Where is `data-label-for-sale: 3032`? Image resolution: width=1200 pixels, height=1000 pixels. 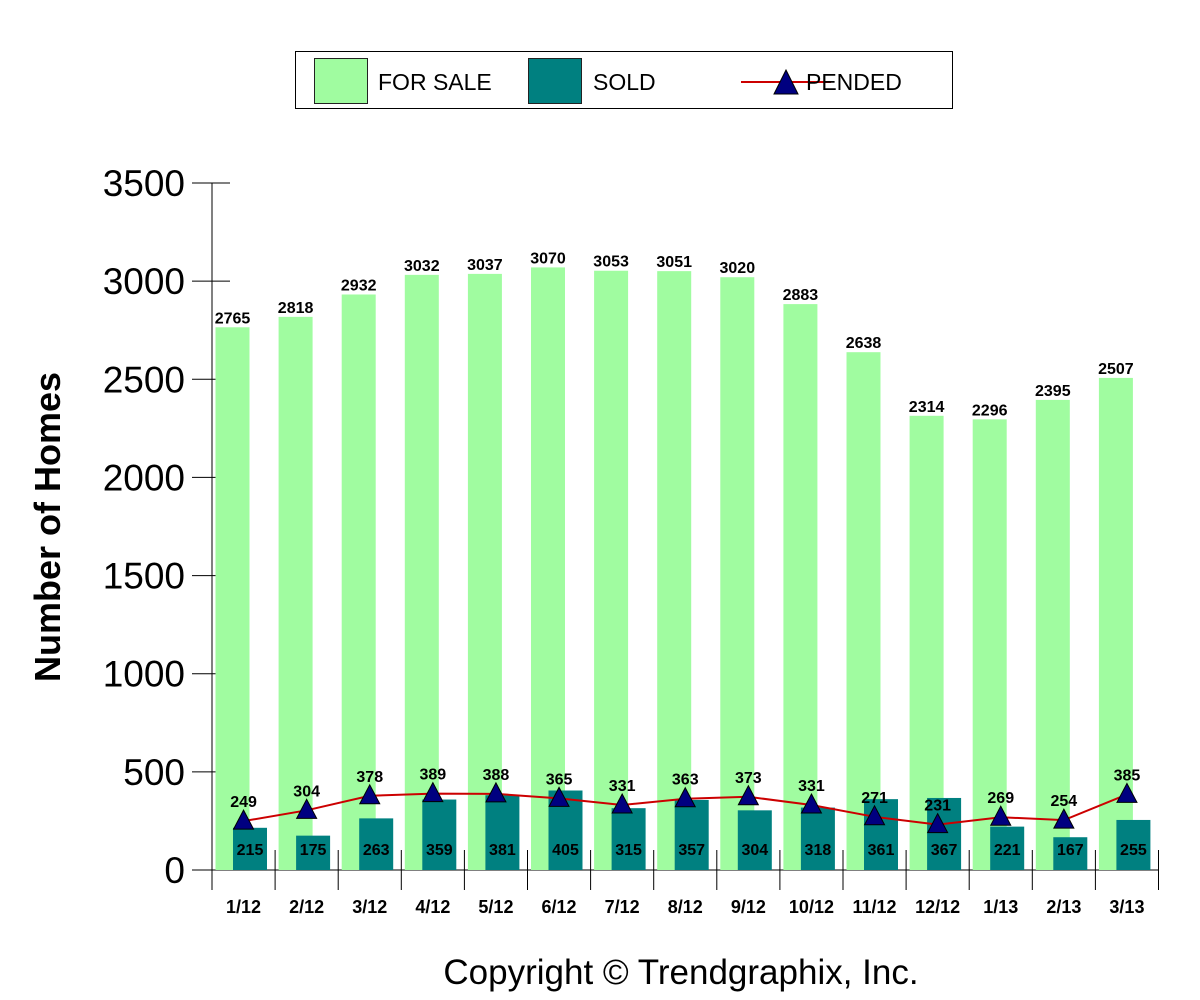
data-label-for-sale: 3032 is located at coordinates (422, 266).